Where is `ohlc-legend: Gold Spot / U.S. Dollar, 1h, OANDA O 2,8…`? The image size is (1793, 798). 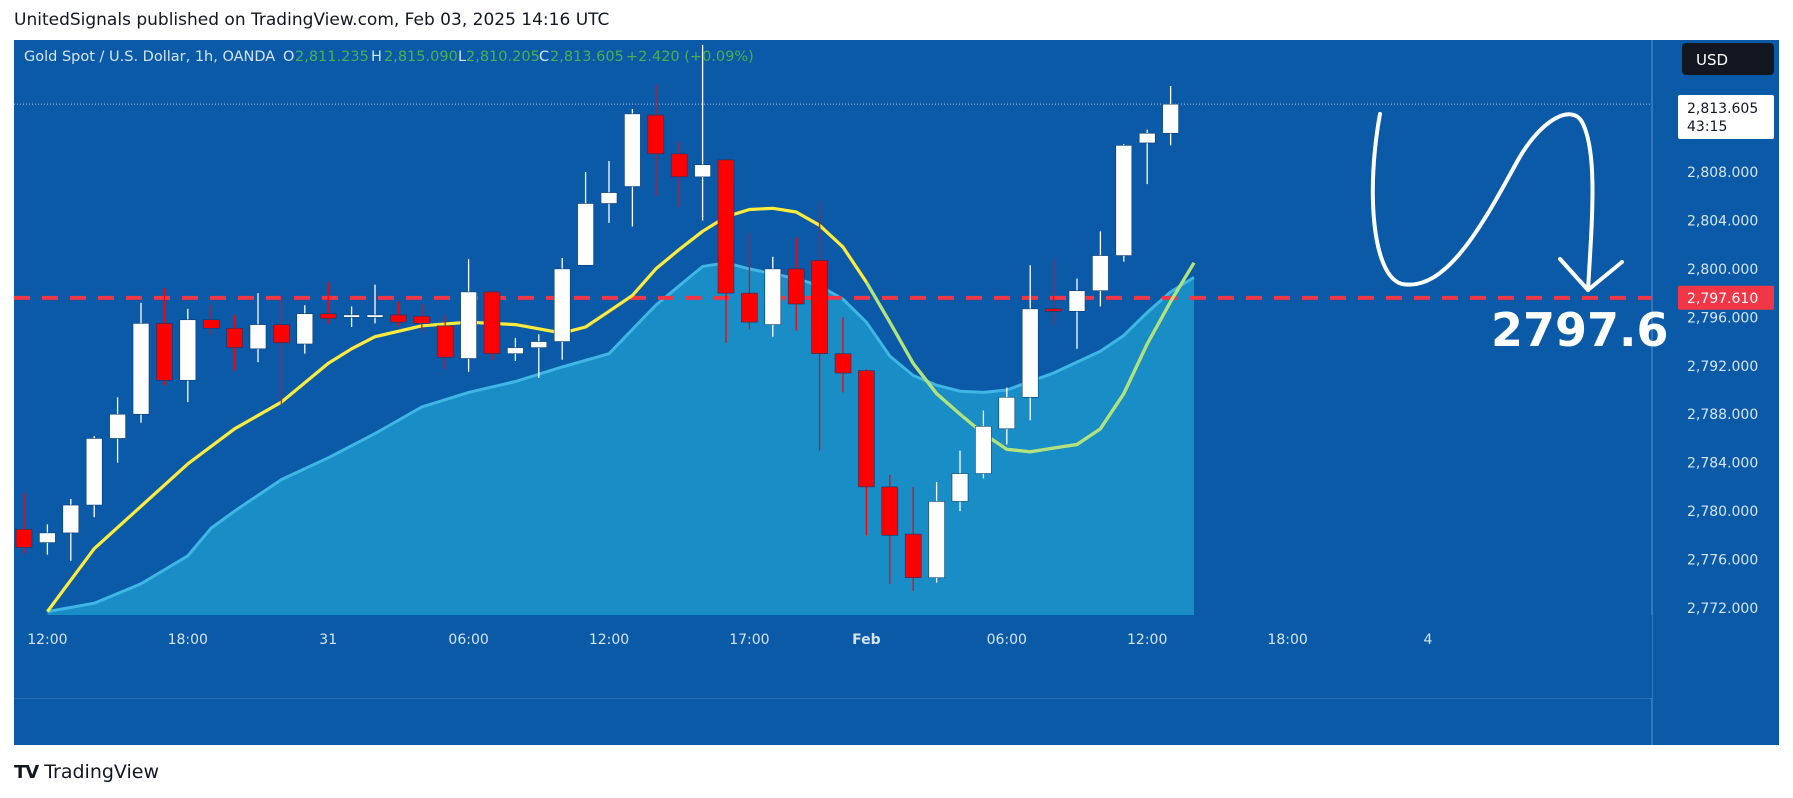 ohlc-legend: Gold Spot / U.S. Dollar, 1h, OANDA O 2,8… is located at coordinates (389, 57).